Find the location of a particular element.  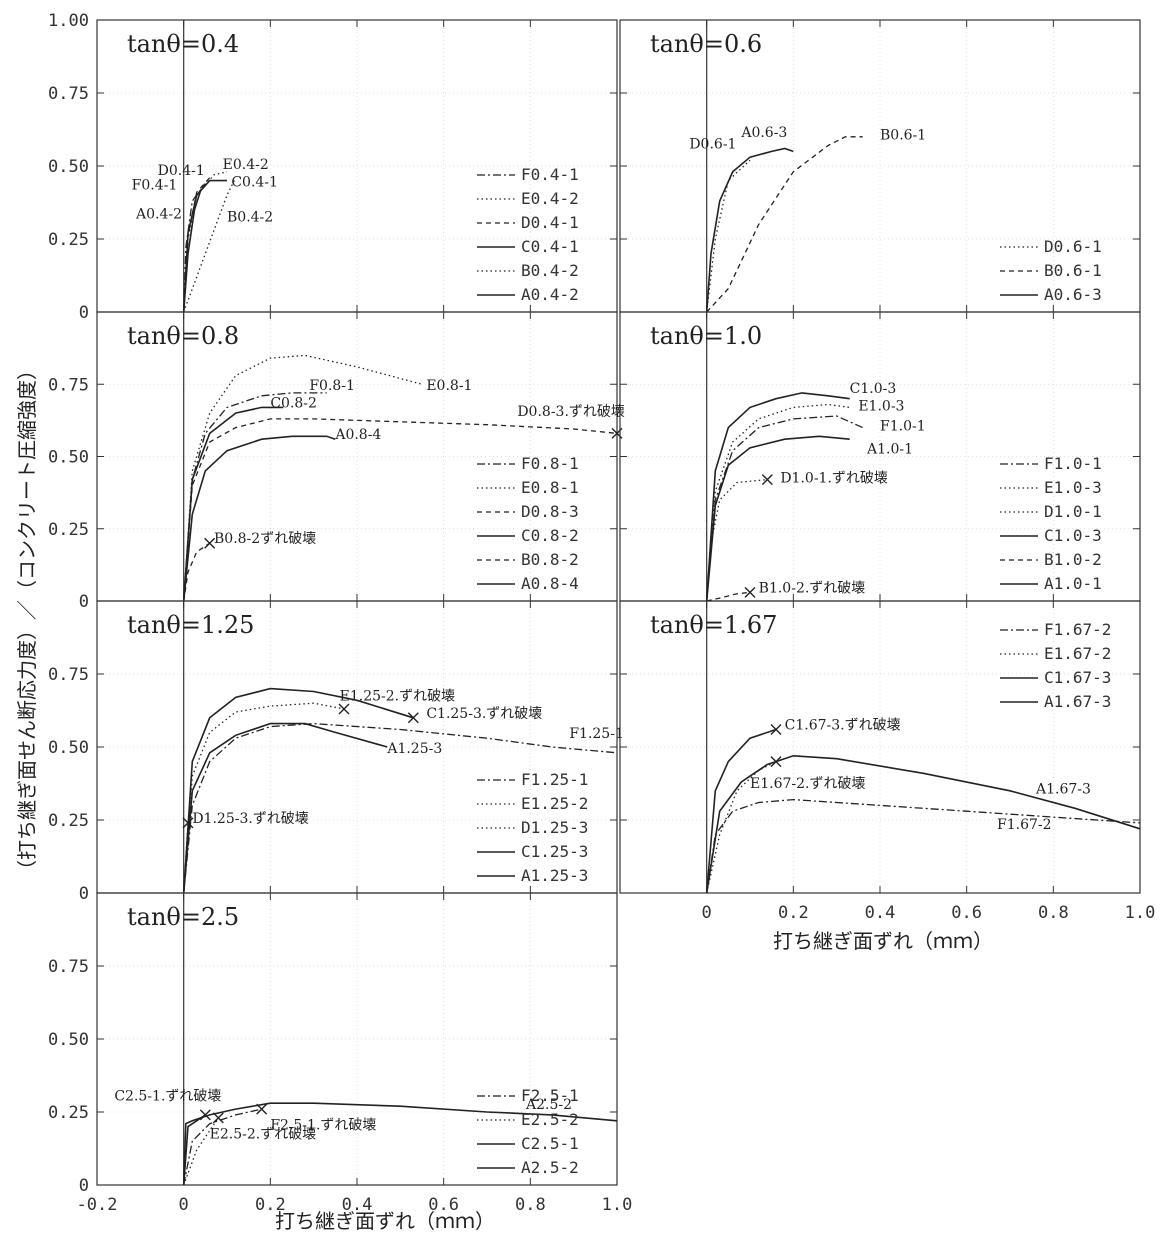

series-annotation: A1.67-3 is located at coordinates (1063, 790).